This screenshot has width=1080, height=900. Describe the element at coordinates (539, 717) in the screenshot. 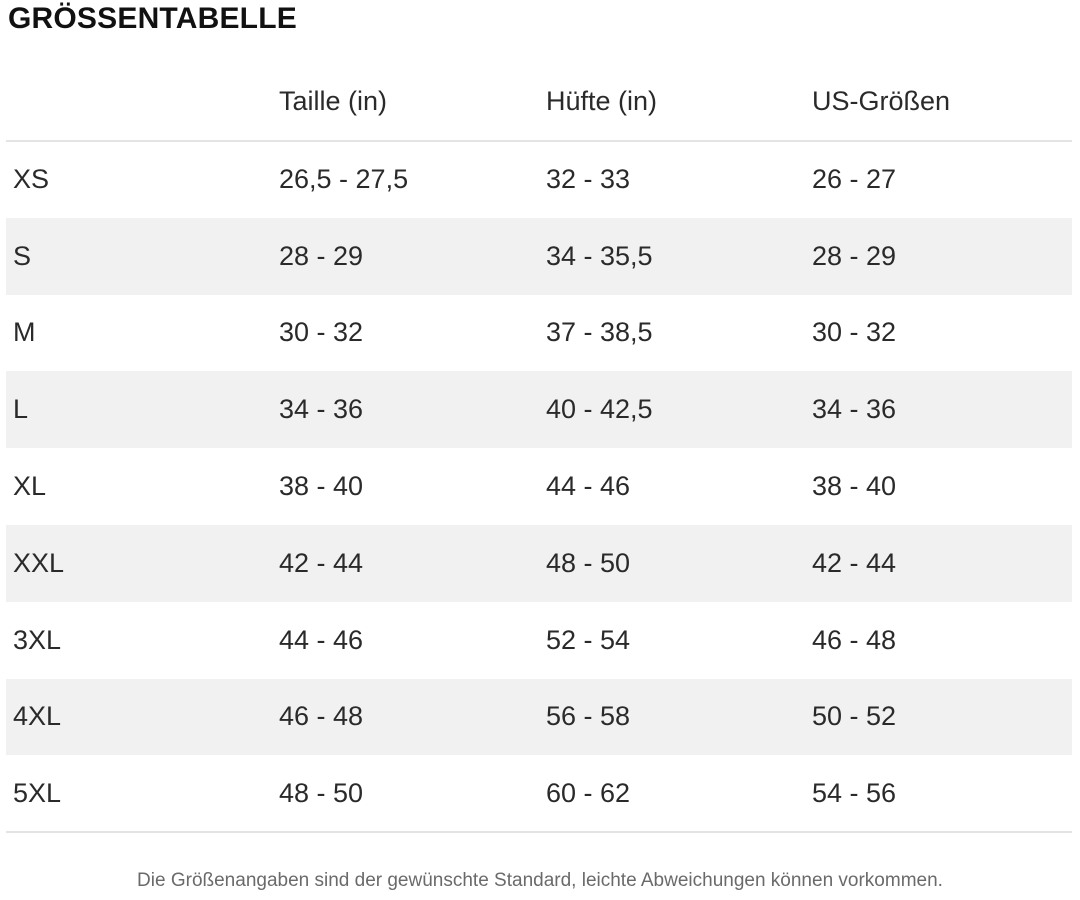

I see `table-row: 4XL 46 - 48 56 - 58 50 - 52` at that location.